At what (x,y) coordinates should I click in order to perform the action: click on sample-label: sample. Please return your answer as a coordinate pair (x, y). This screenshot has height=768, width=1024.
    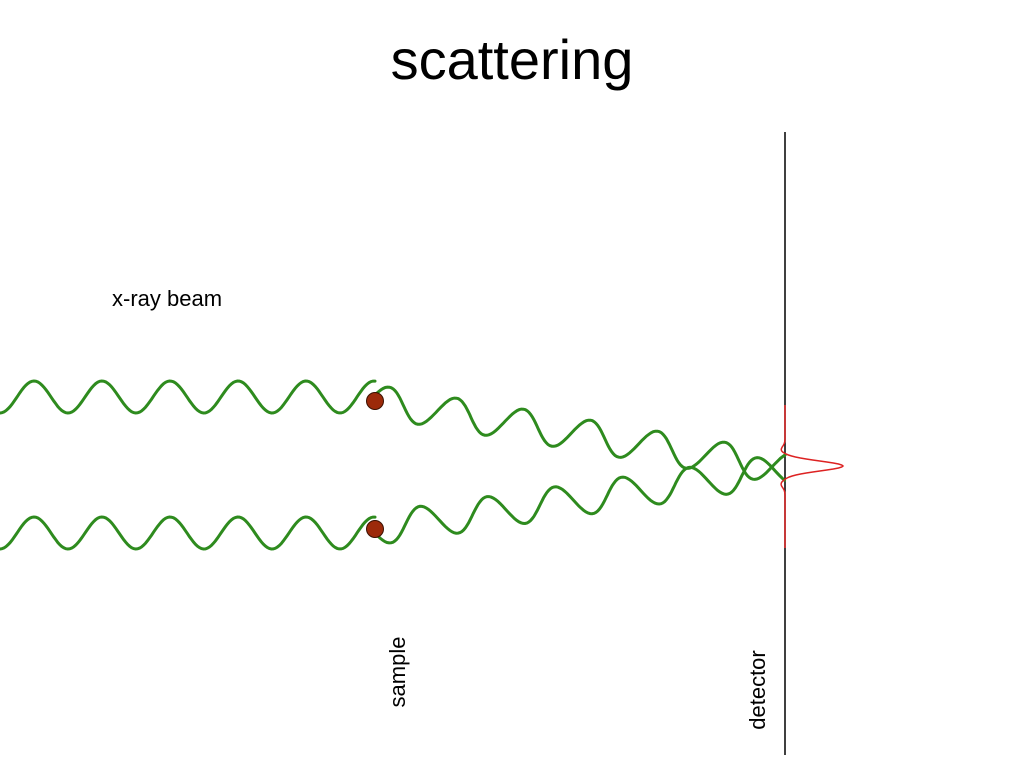
    Looking at the image, I should click on (397, 672).